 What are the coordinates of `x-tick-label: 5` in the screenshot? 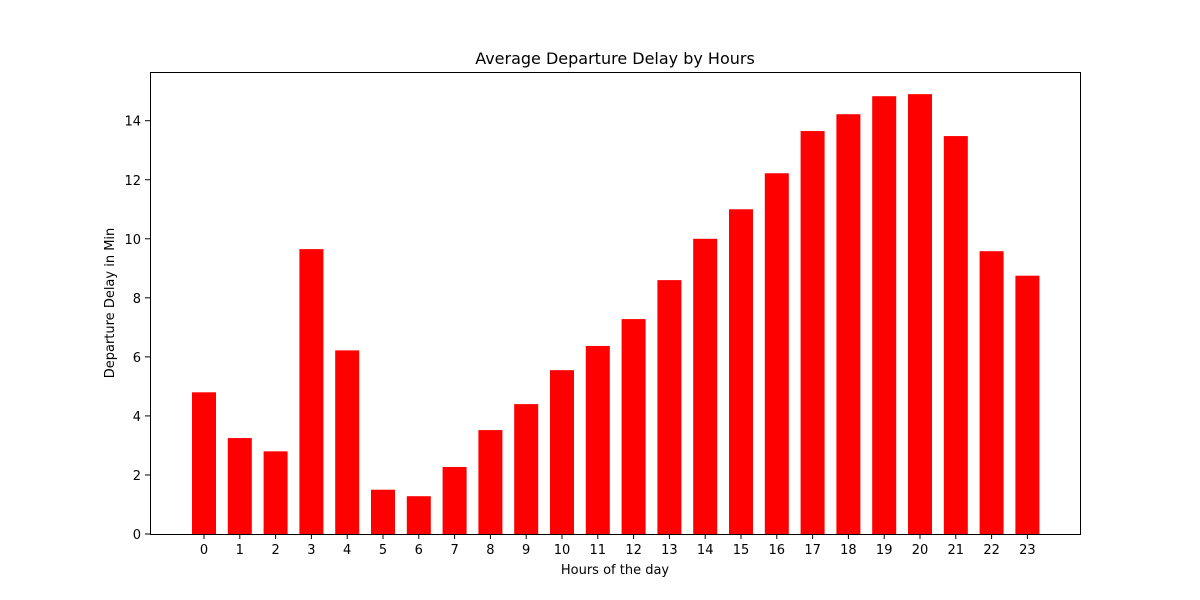 It's located at (383, 550).